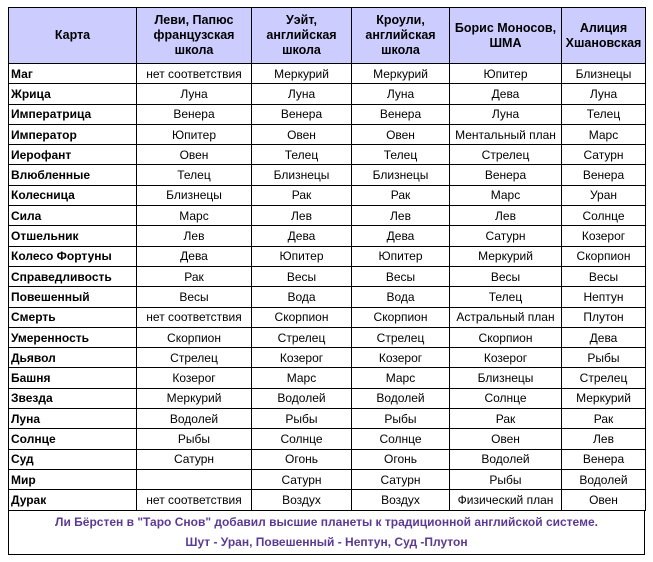  What do you see at coordinates (505, 134) in the screenshot?
I see `correspondence-cell: Ментальный план` at bounding box center [505, 134].